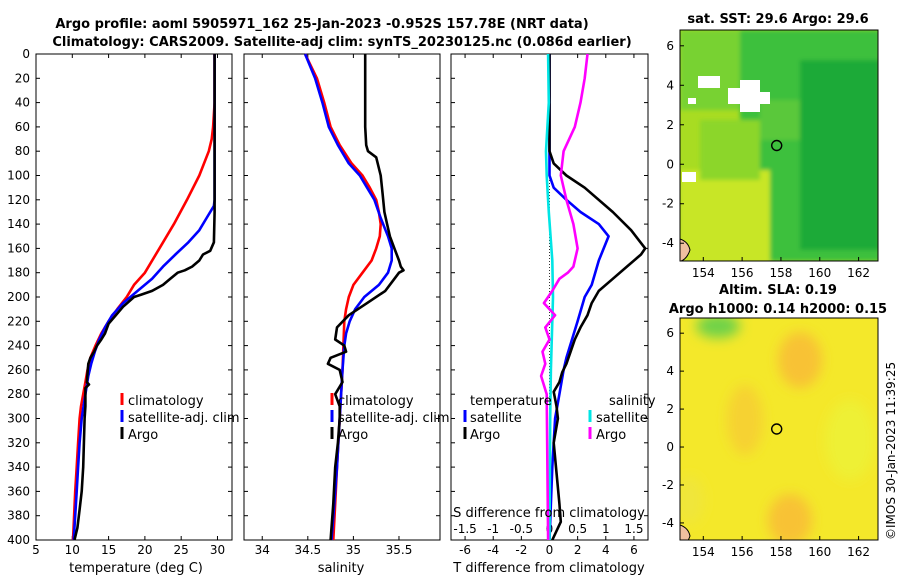 The width and height of the screenshot is (900, 580). What do you see at coordinates (464, 529) in the screenshot?
I see `s-difference-tick-label: -1.5` at bounding box center [464, 529].